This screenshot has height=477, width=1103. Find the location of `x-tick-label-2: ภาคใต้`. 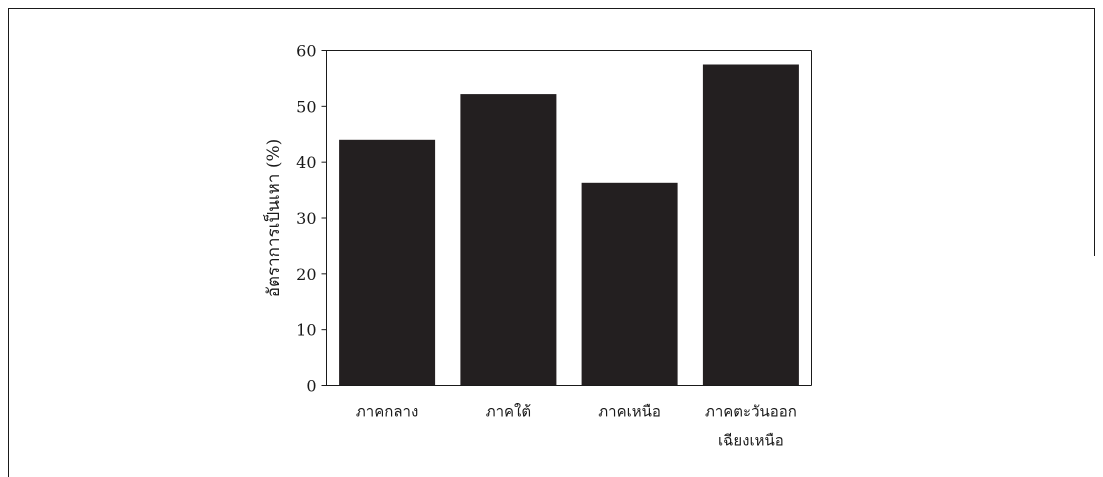

x-tick-label-2: ภาคใต้ is located at coordinates (508, 412).